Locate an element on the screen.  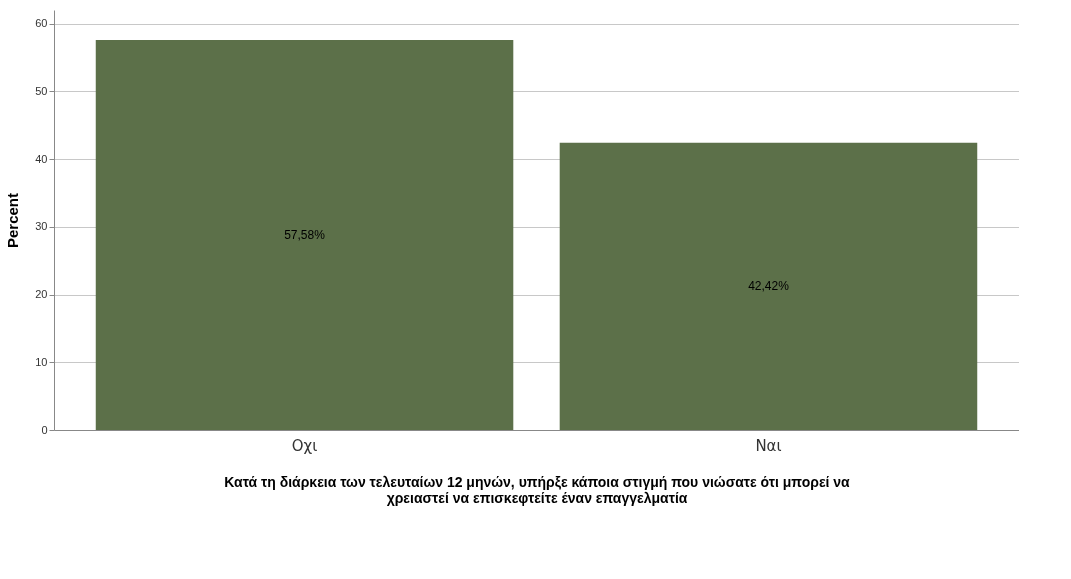
data-label: 42,42% is located at coordinates (769, 286).